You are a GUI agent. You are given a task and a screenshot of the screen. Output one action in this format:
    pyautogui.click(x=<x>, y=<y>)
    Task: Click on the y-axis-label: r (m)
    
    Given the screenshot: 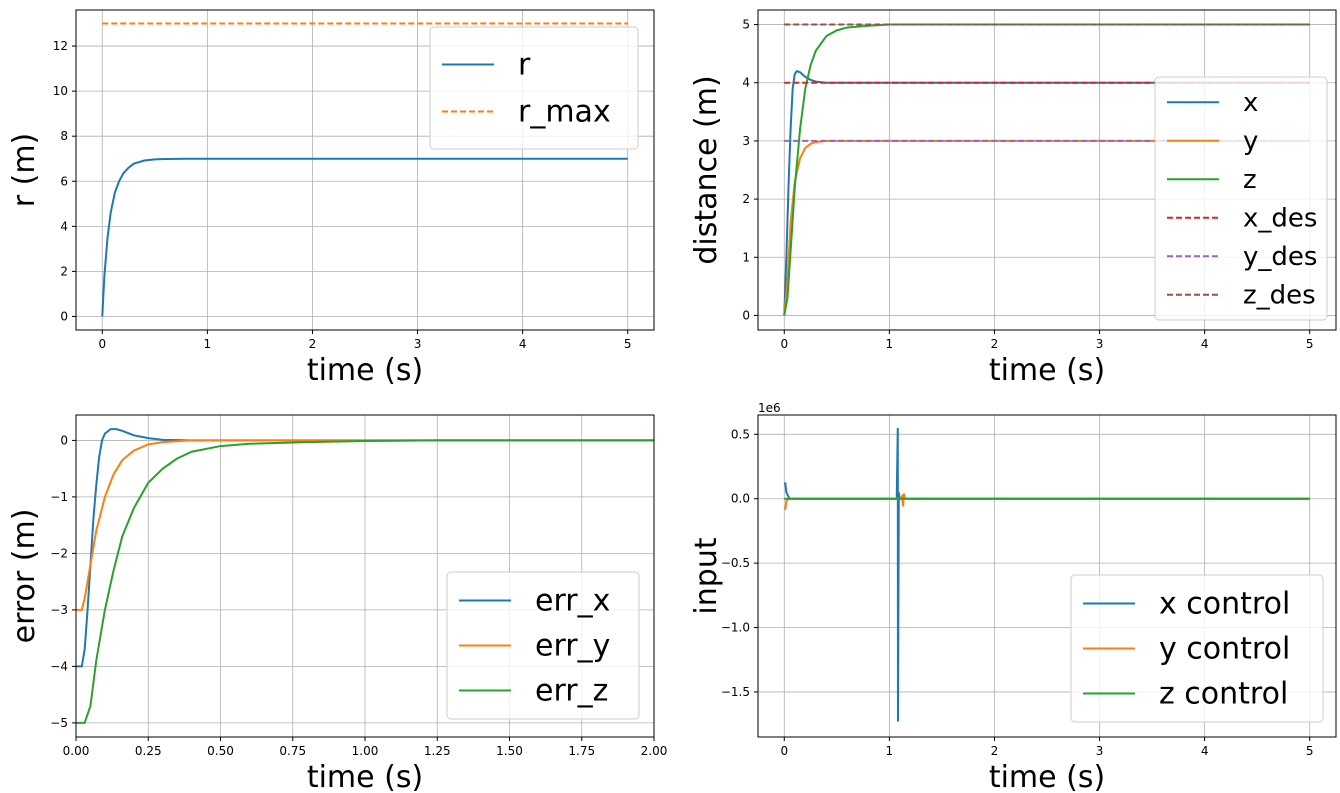 What is the action you would take?
    pyautogui.click(x=24, y=170)
    